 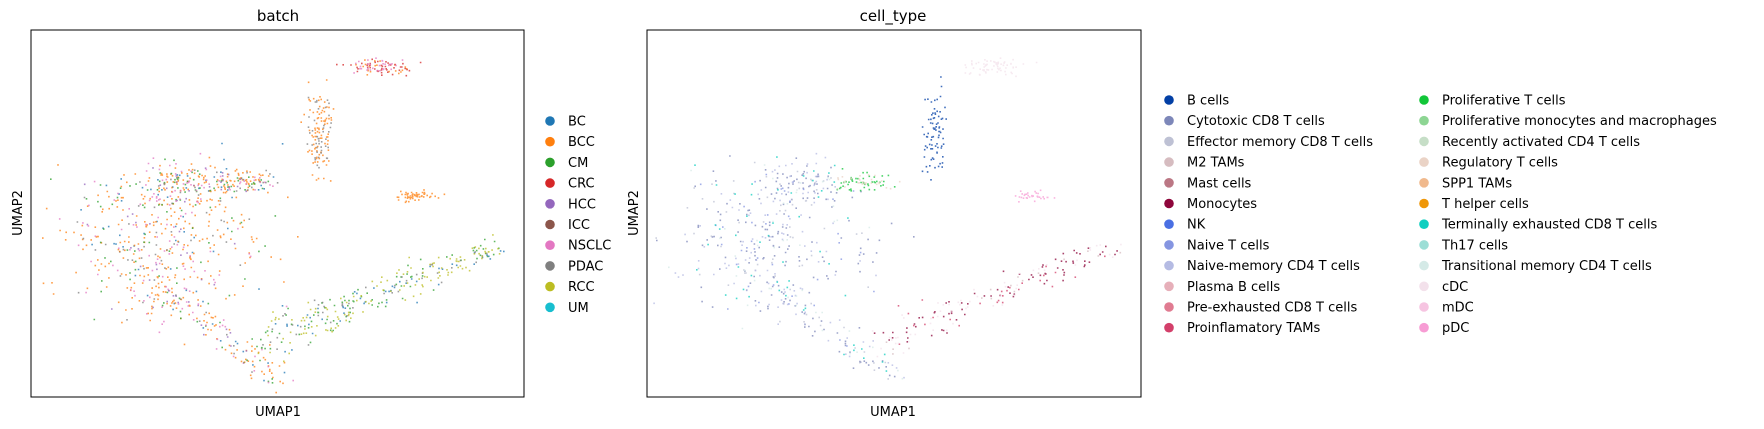 What do you see at coordinates (1272, 308) in the screenshot?
I see `legend-label: Pre-exhausted CD8 T cells` at bounding box center [1272, 308].